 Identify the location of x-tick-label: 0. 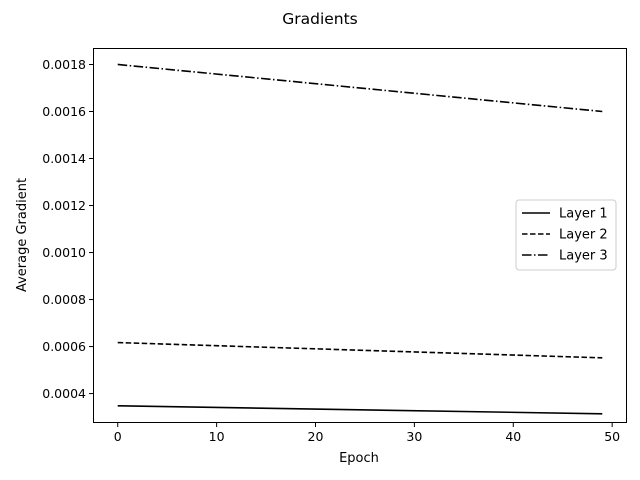
(118, 436).